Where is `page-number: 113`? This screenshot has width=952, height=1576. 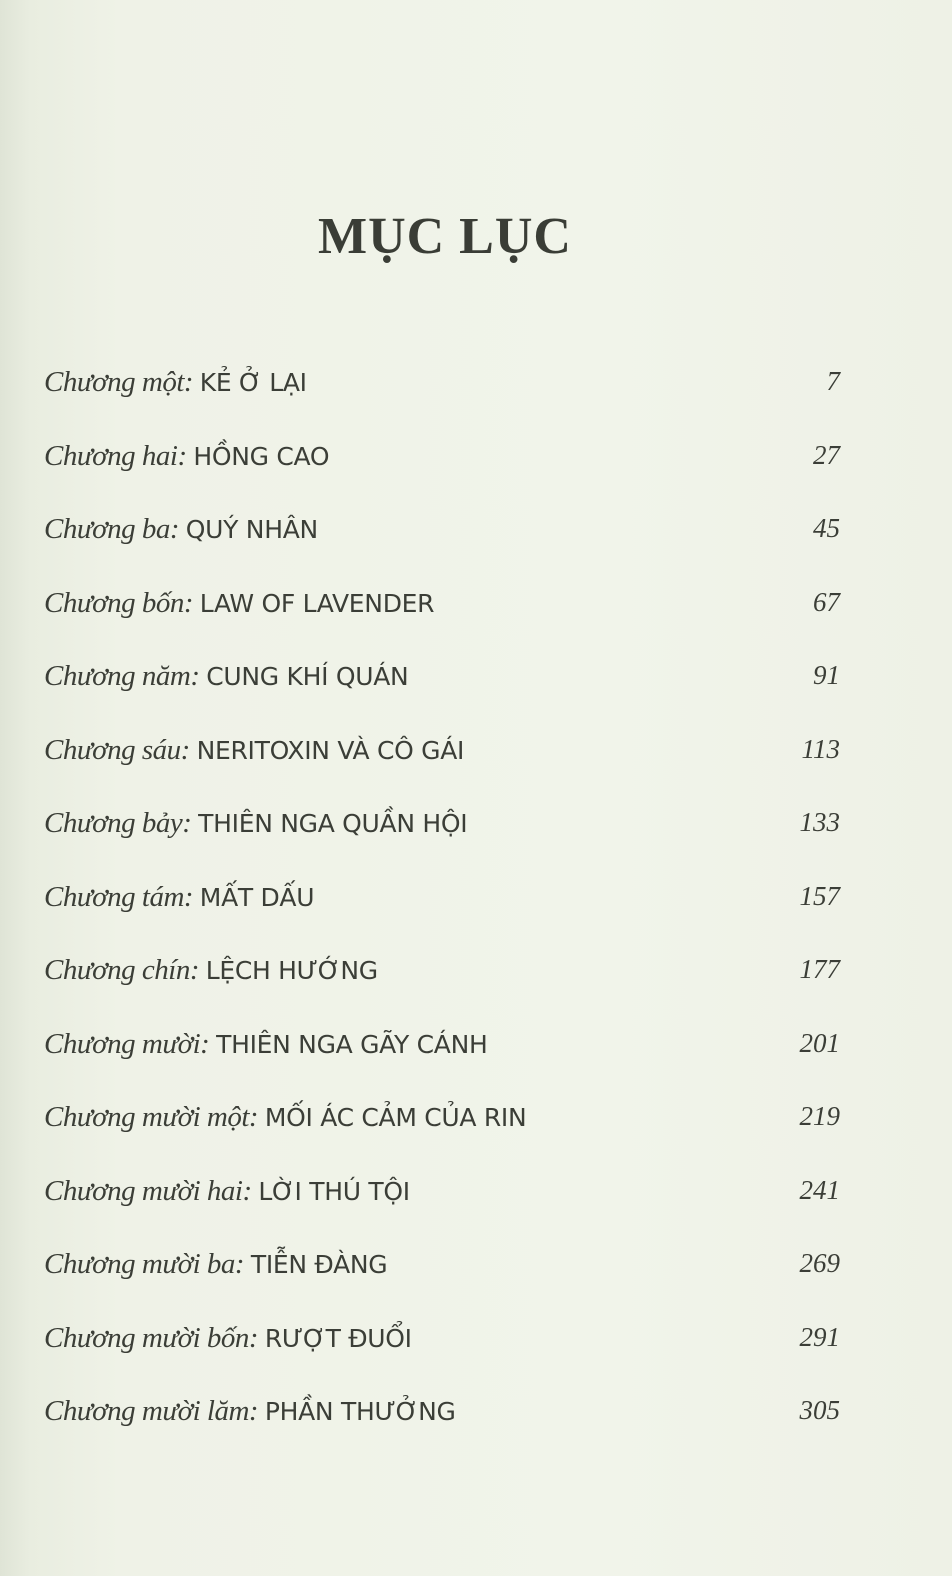 page-number: 113 is located at coordinates (821, 748).